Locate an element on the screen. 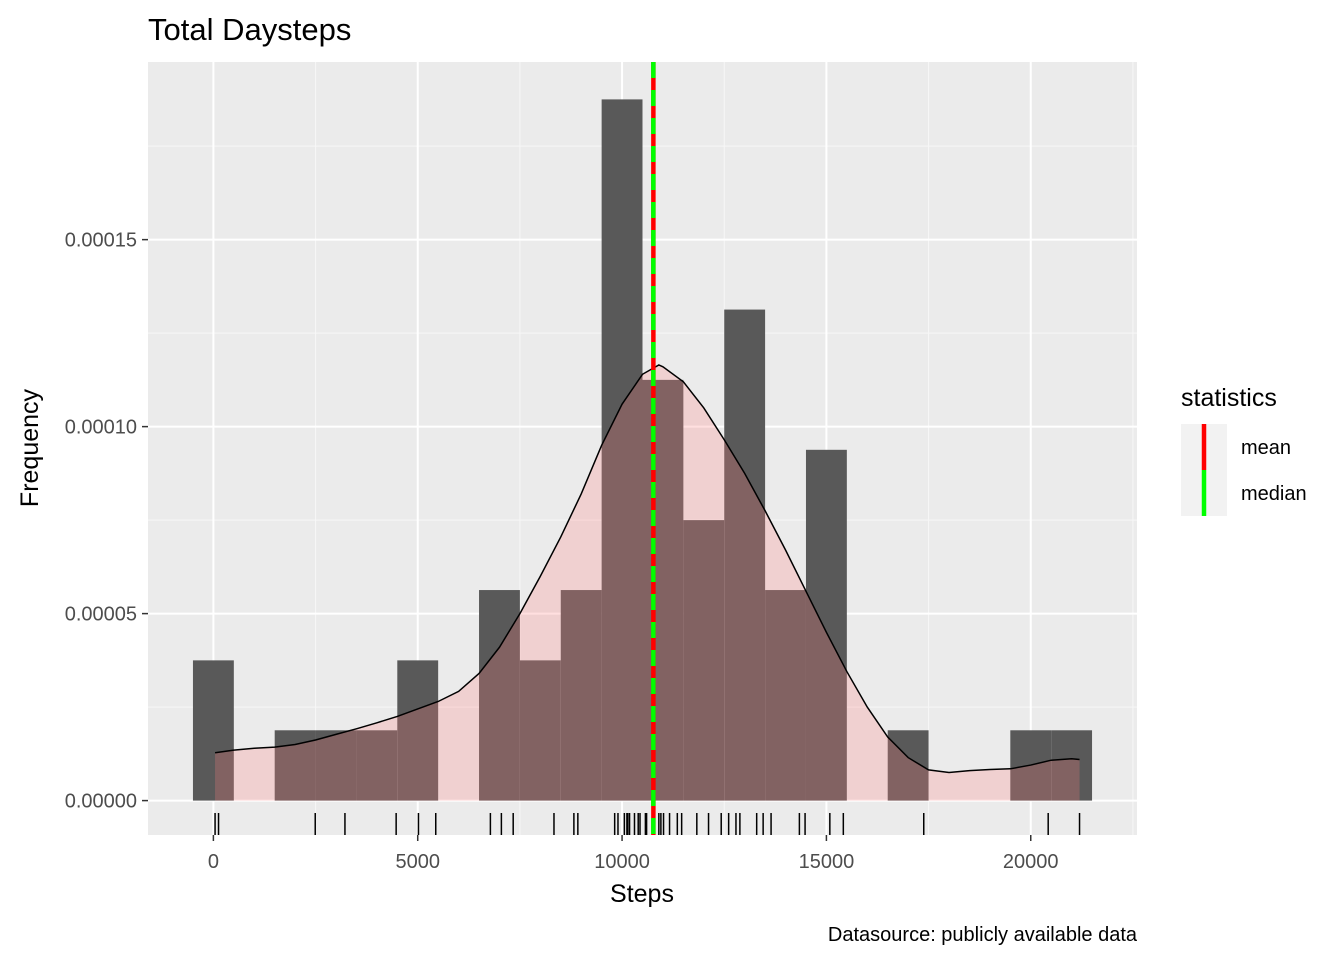  x-tick-label: 15000 is located at coordinates (827, 862).